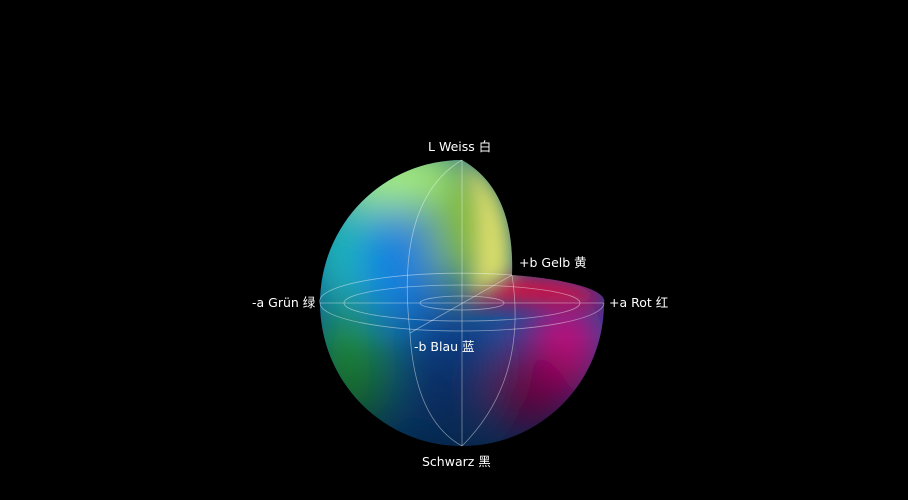 The width and height of the screenshot is (908, 500). What do you see at coordinates (284, 302) in the screenshot?
I see `label-minus-a-green: -a Grün 绿` at bounding box center [284, 302].